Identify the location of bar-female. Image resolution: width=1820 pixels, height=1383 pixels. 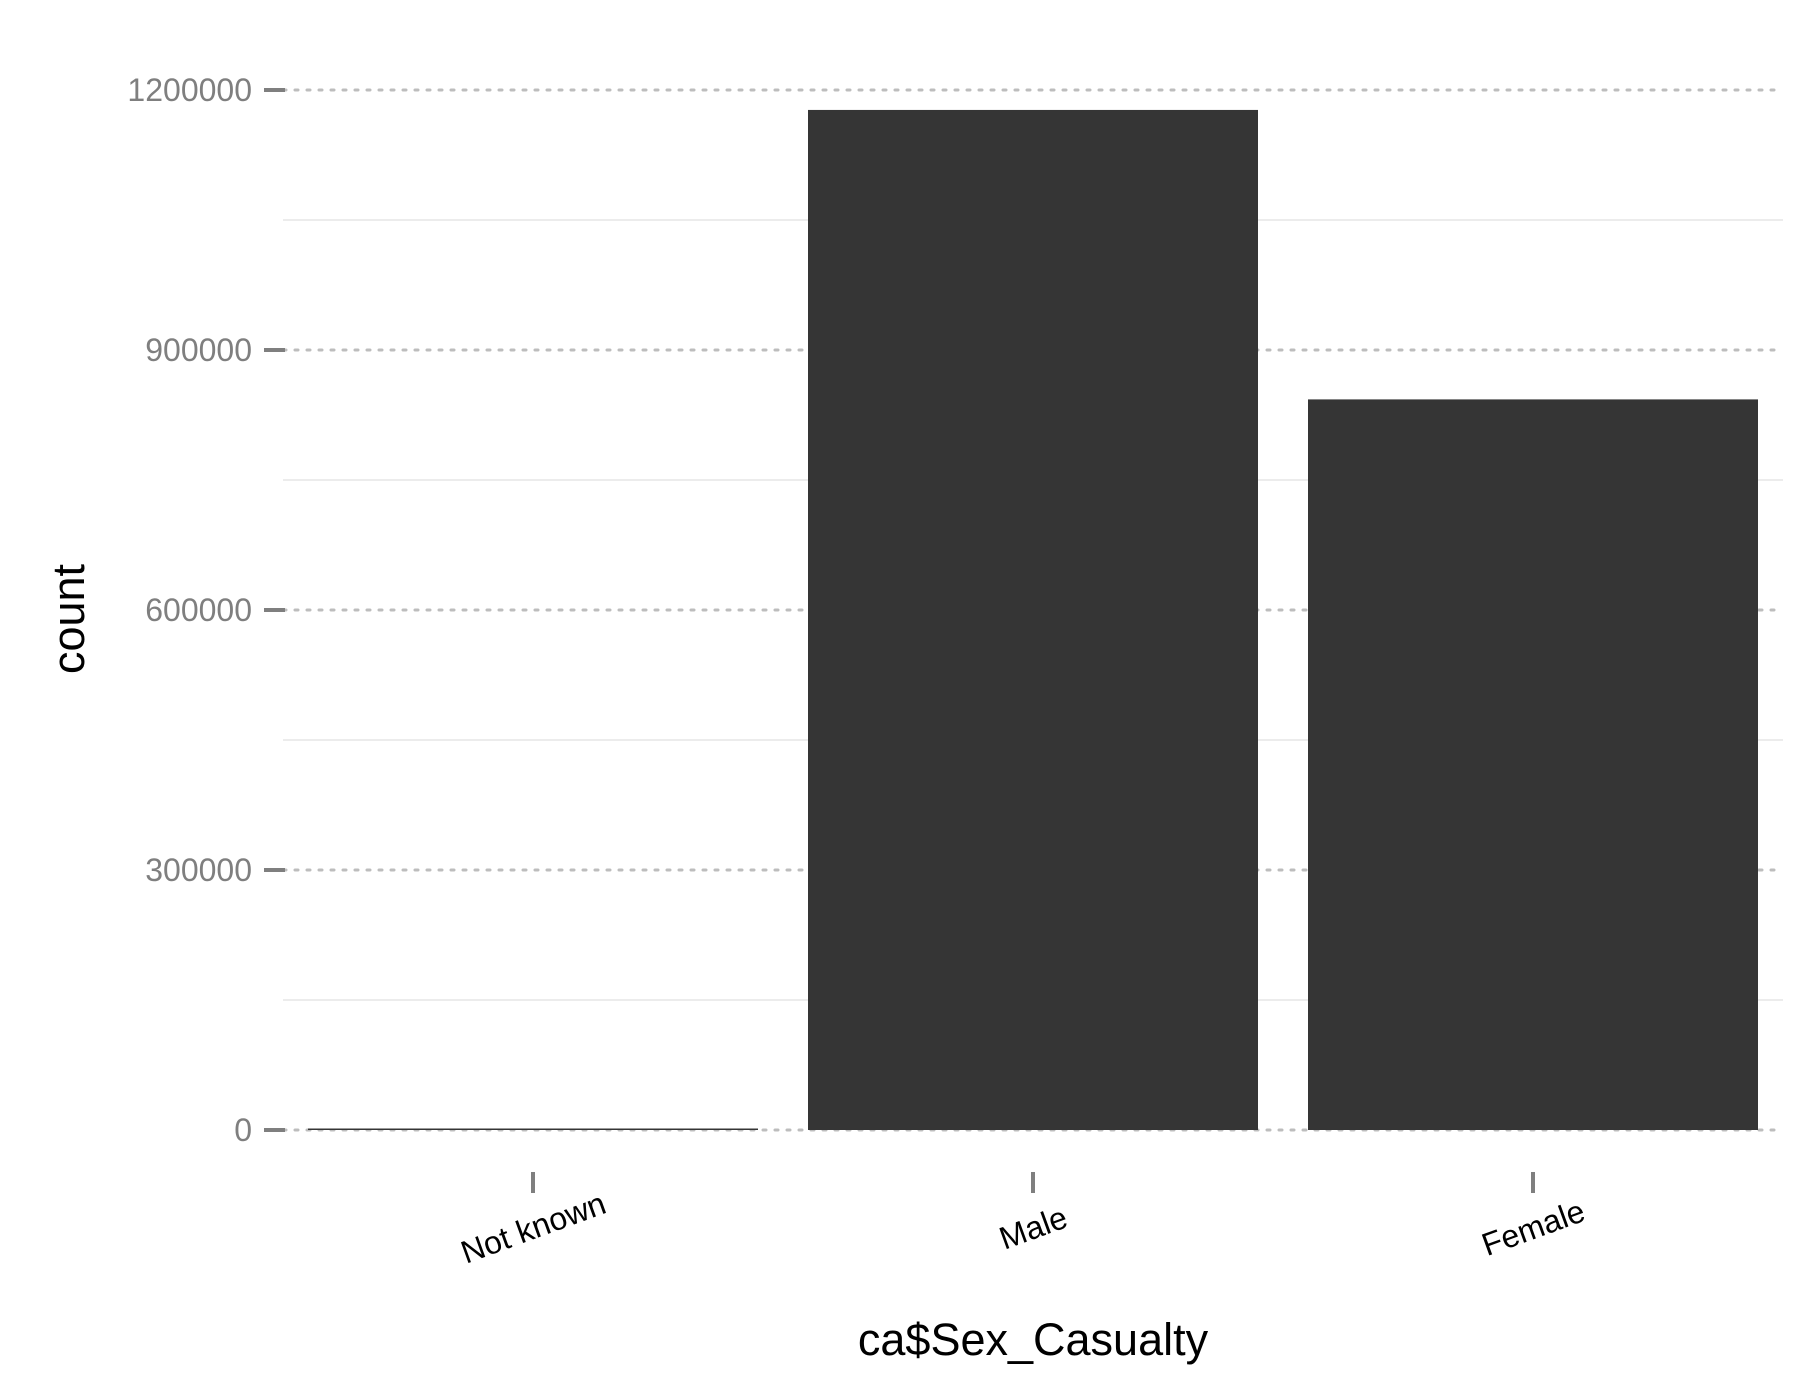
(1533, 764).